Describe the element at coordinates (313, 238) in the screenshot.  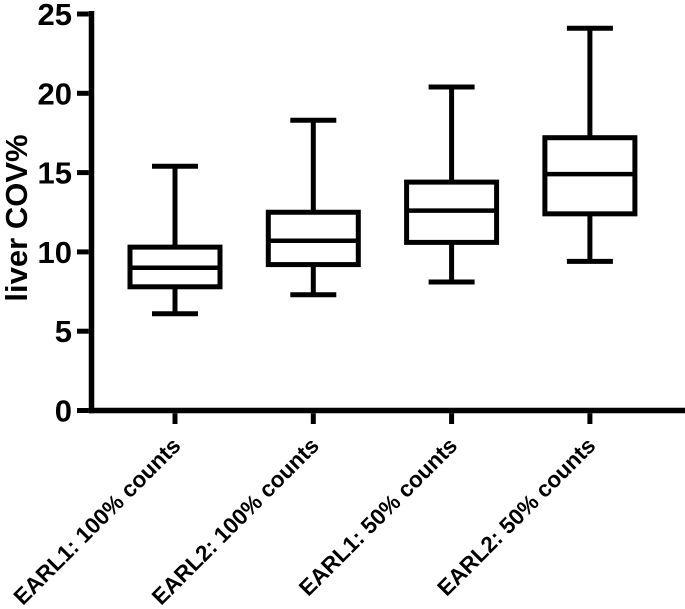
I see `iqr-box` at that location.